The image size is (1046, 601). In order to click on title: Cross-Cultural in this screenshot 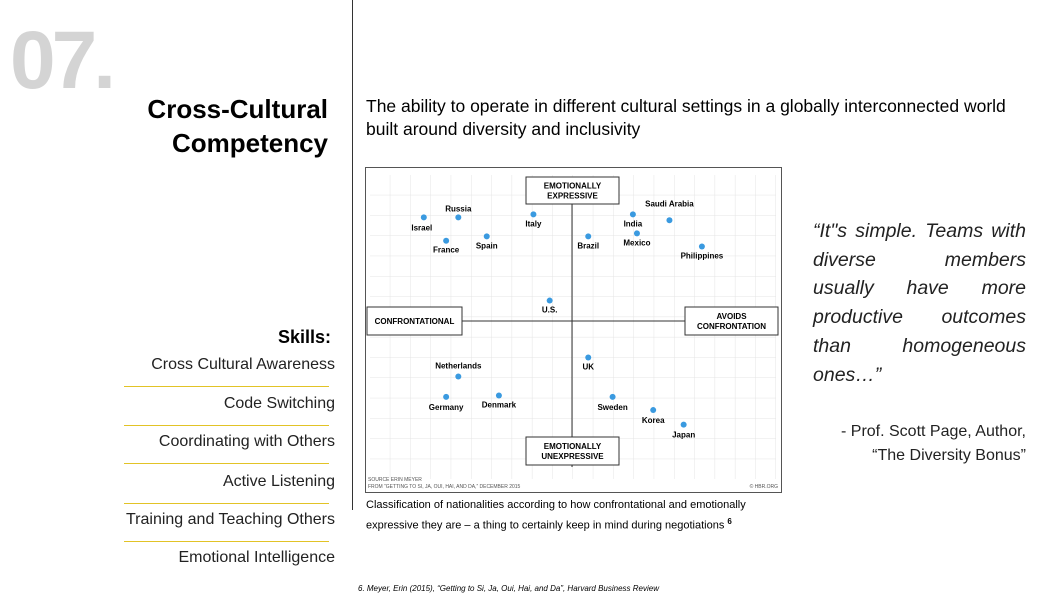, I will do `click(237, 109)`.